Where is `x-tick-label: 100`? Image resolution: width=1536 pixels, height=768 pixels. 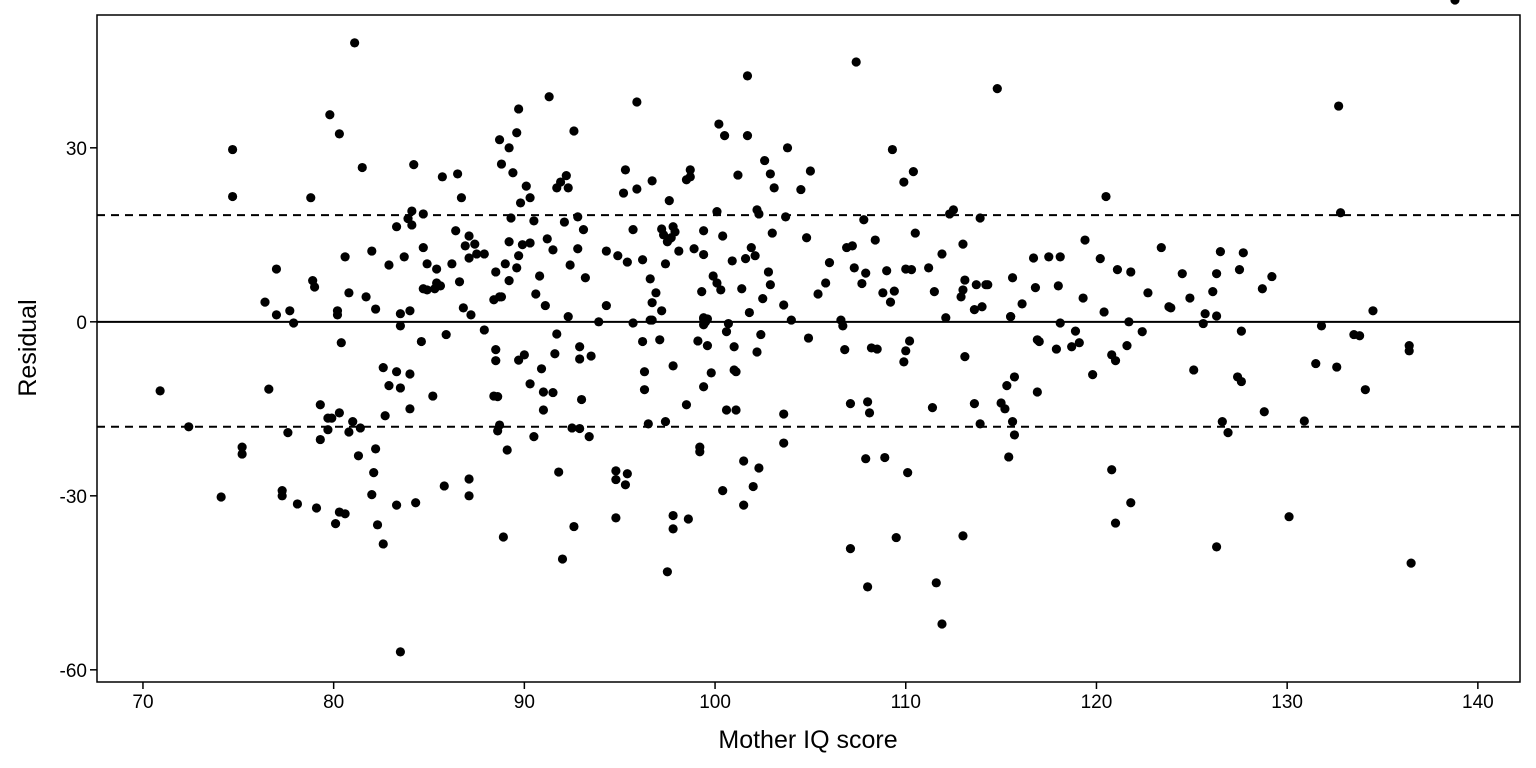
x-tick-label: 100 is located at coordinates (715, 702).